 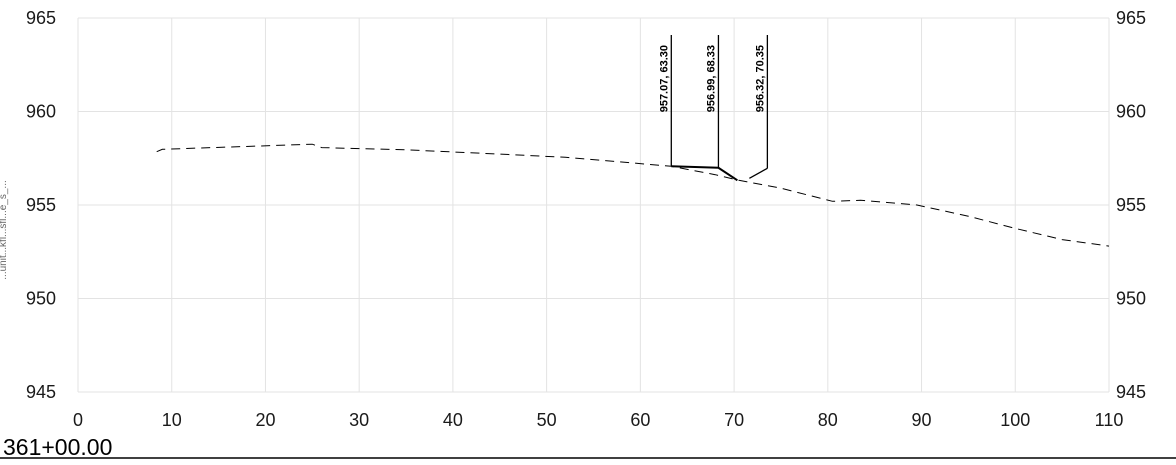 I want to click on y-tick-label-left: 955, so click(x=41, y=205).